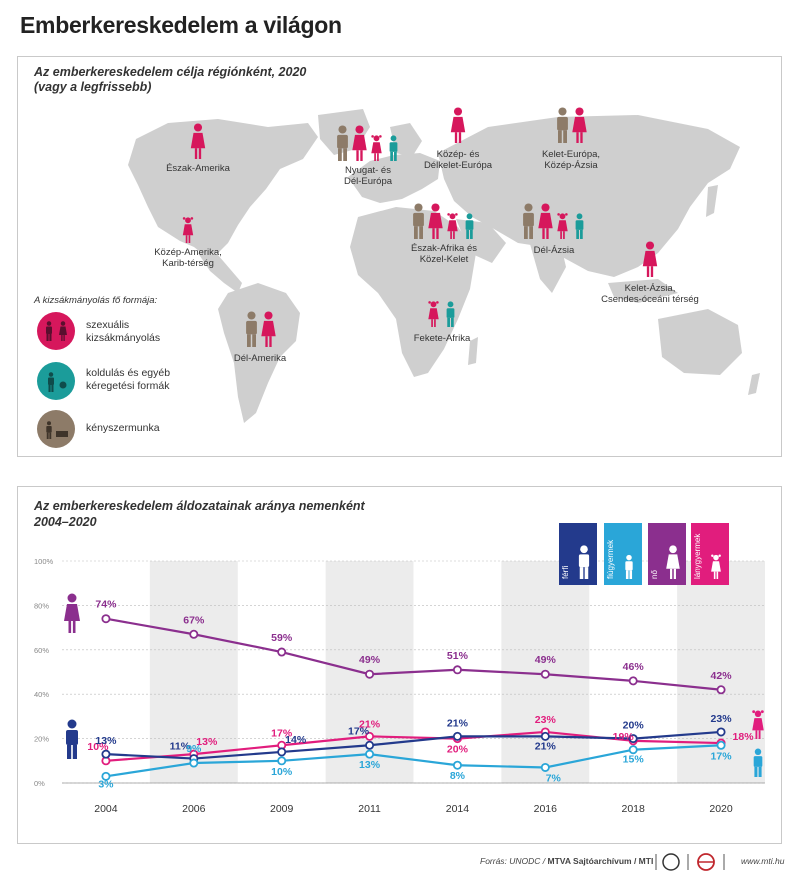 The height and width of the screenshot is (883, 799). Describe the element at coordinates (623, 554) in the screenshot. I see `legend-fiúgyermek-box: fiúgyermek` at that location.